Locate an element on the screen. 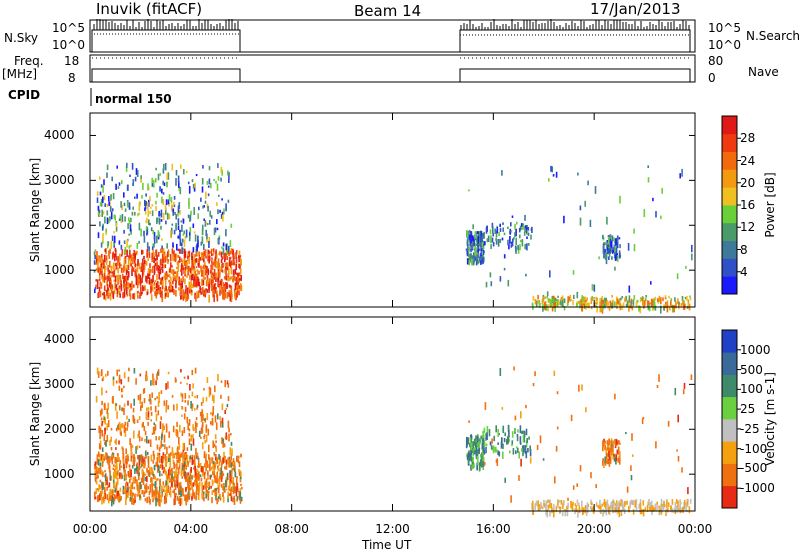  power-colorbar-label: Power [dB] is located at coordinates (770, 205).